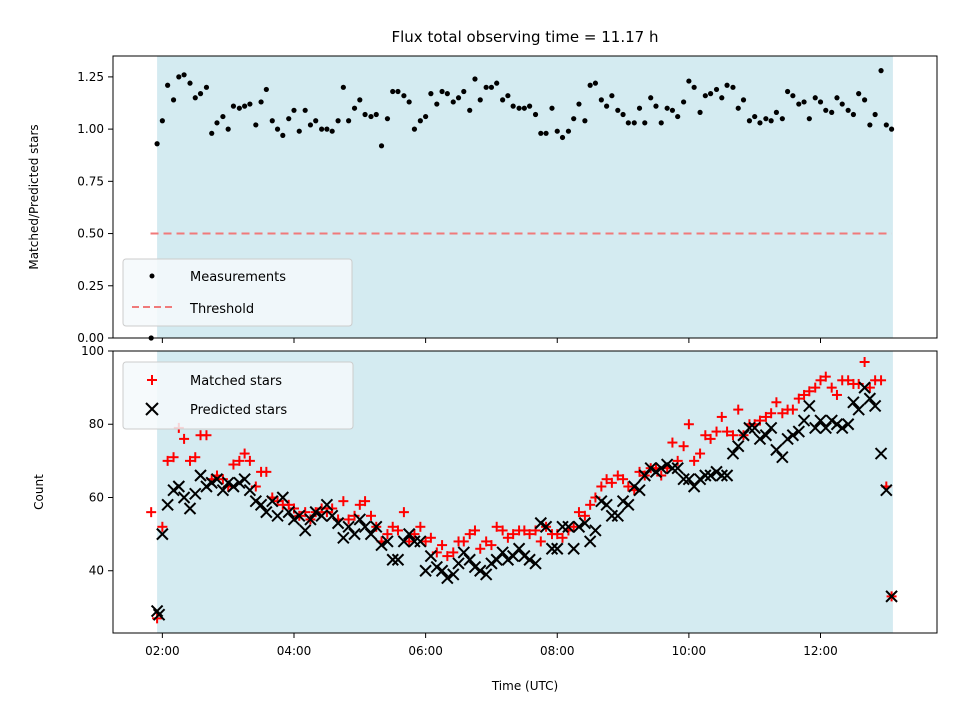  Describe the element at coordinates (238, 410) in the screenshot. I see `legend-predicted-label: Predicted stars` at that location.